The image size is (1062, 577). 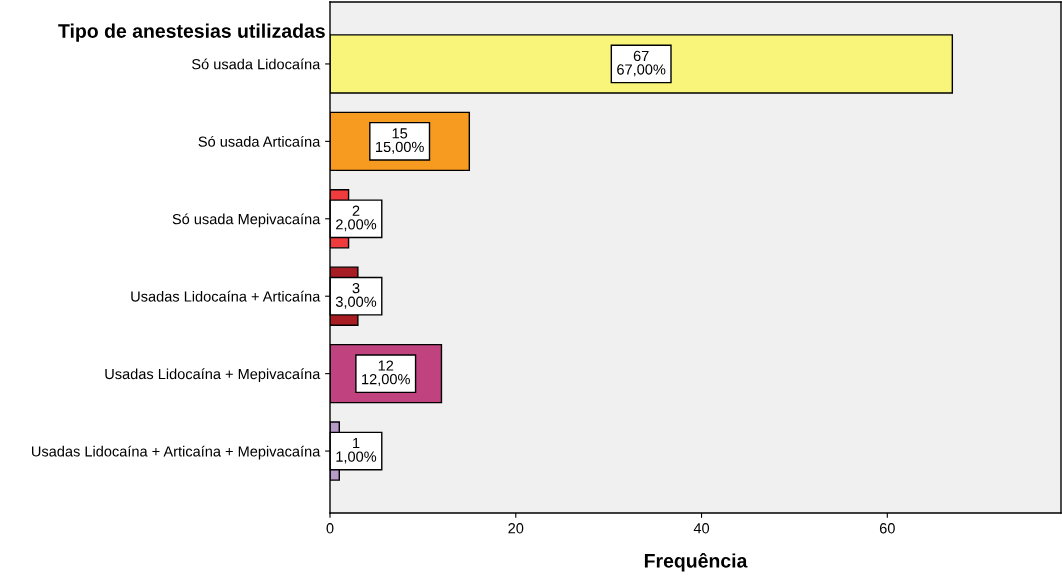 What do you see at coordinates (246, 220) in the screenshot?
I see `y-tick-label: Só usada Mepivacaína` at bounding box center [246, 220].